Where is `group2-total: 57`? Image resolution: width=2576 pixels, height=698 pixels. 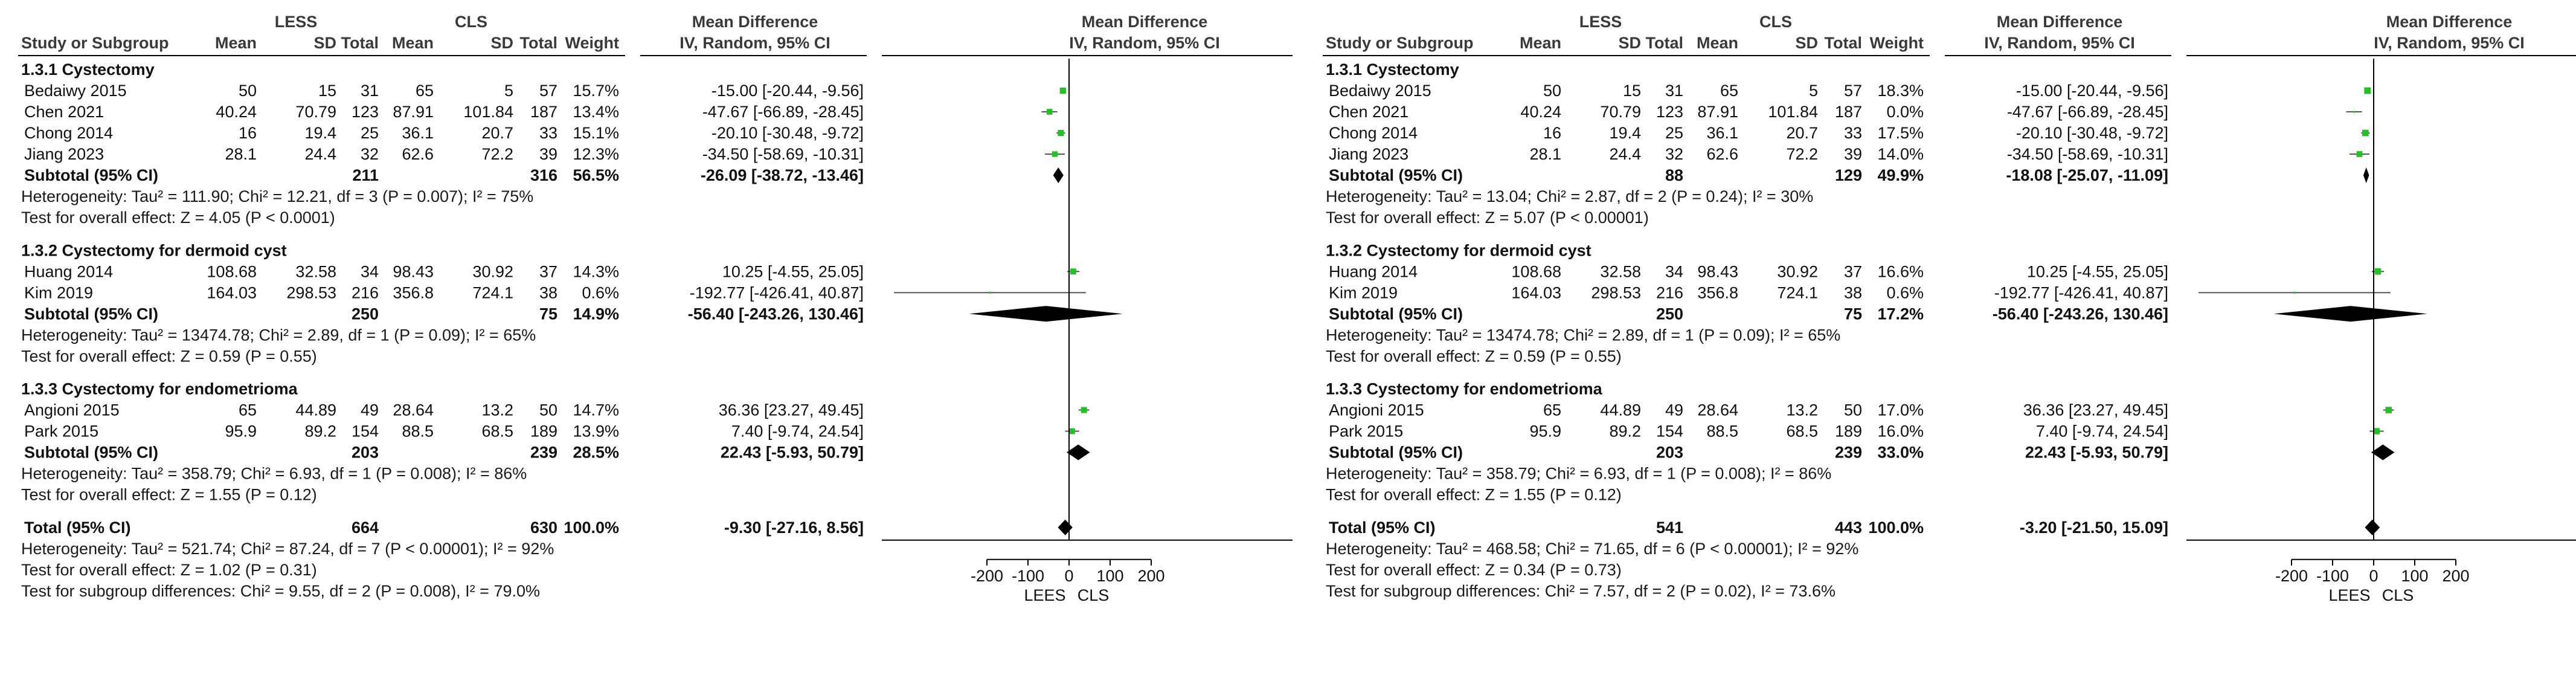
group2-total: 57 is located at coordinates (1853, 91).